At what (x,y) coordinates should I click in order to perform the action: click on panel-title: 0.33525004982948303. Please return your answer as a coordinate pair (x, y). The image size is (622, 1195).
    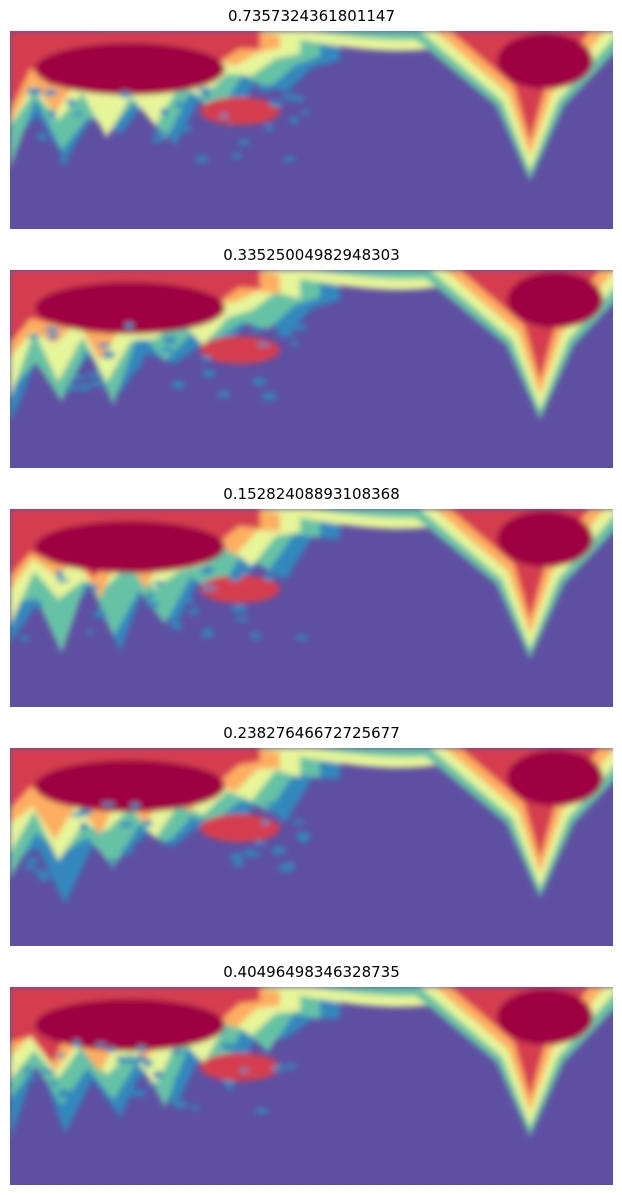
    Looking at the image, I should click on (311, 255).